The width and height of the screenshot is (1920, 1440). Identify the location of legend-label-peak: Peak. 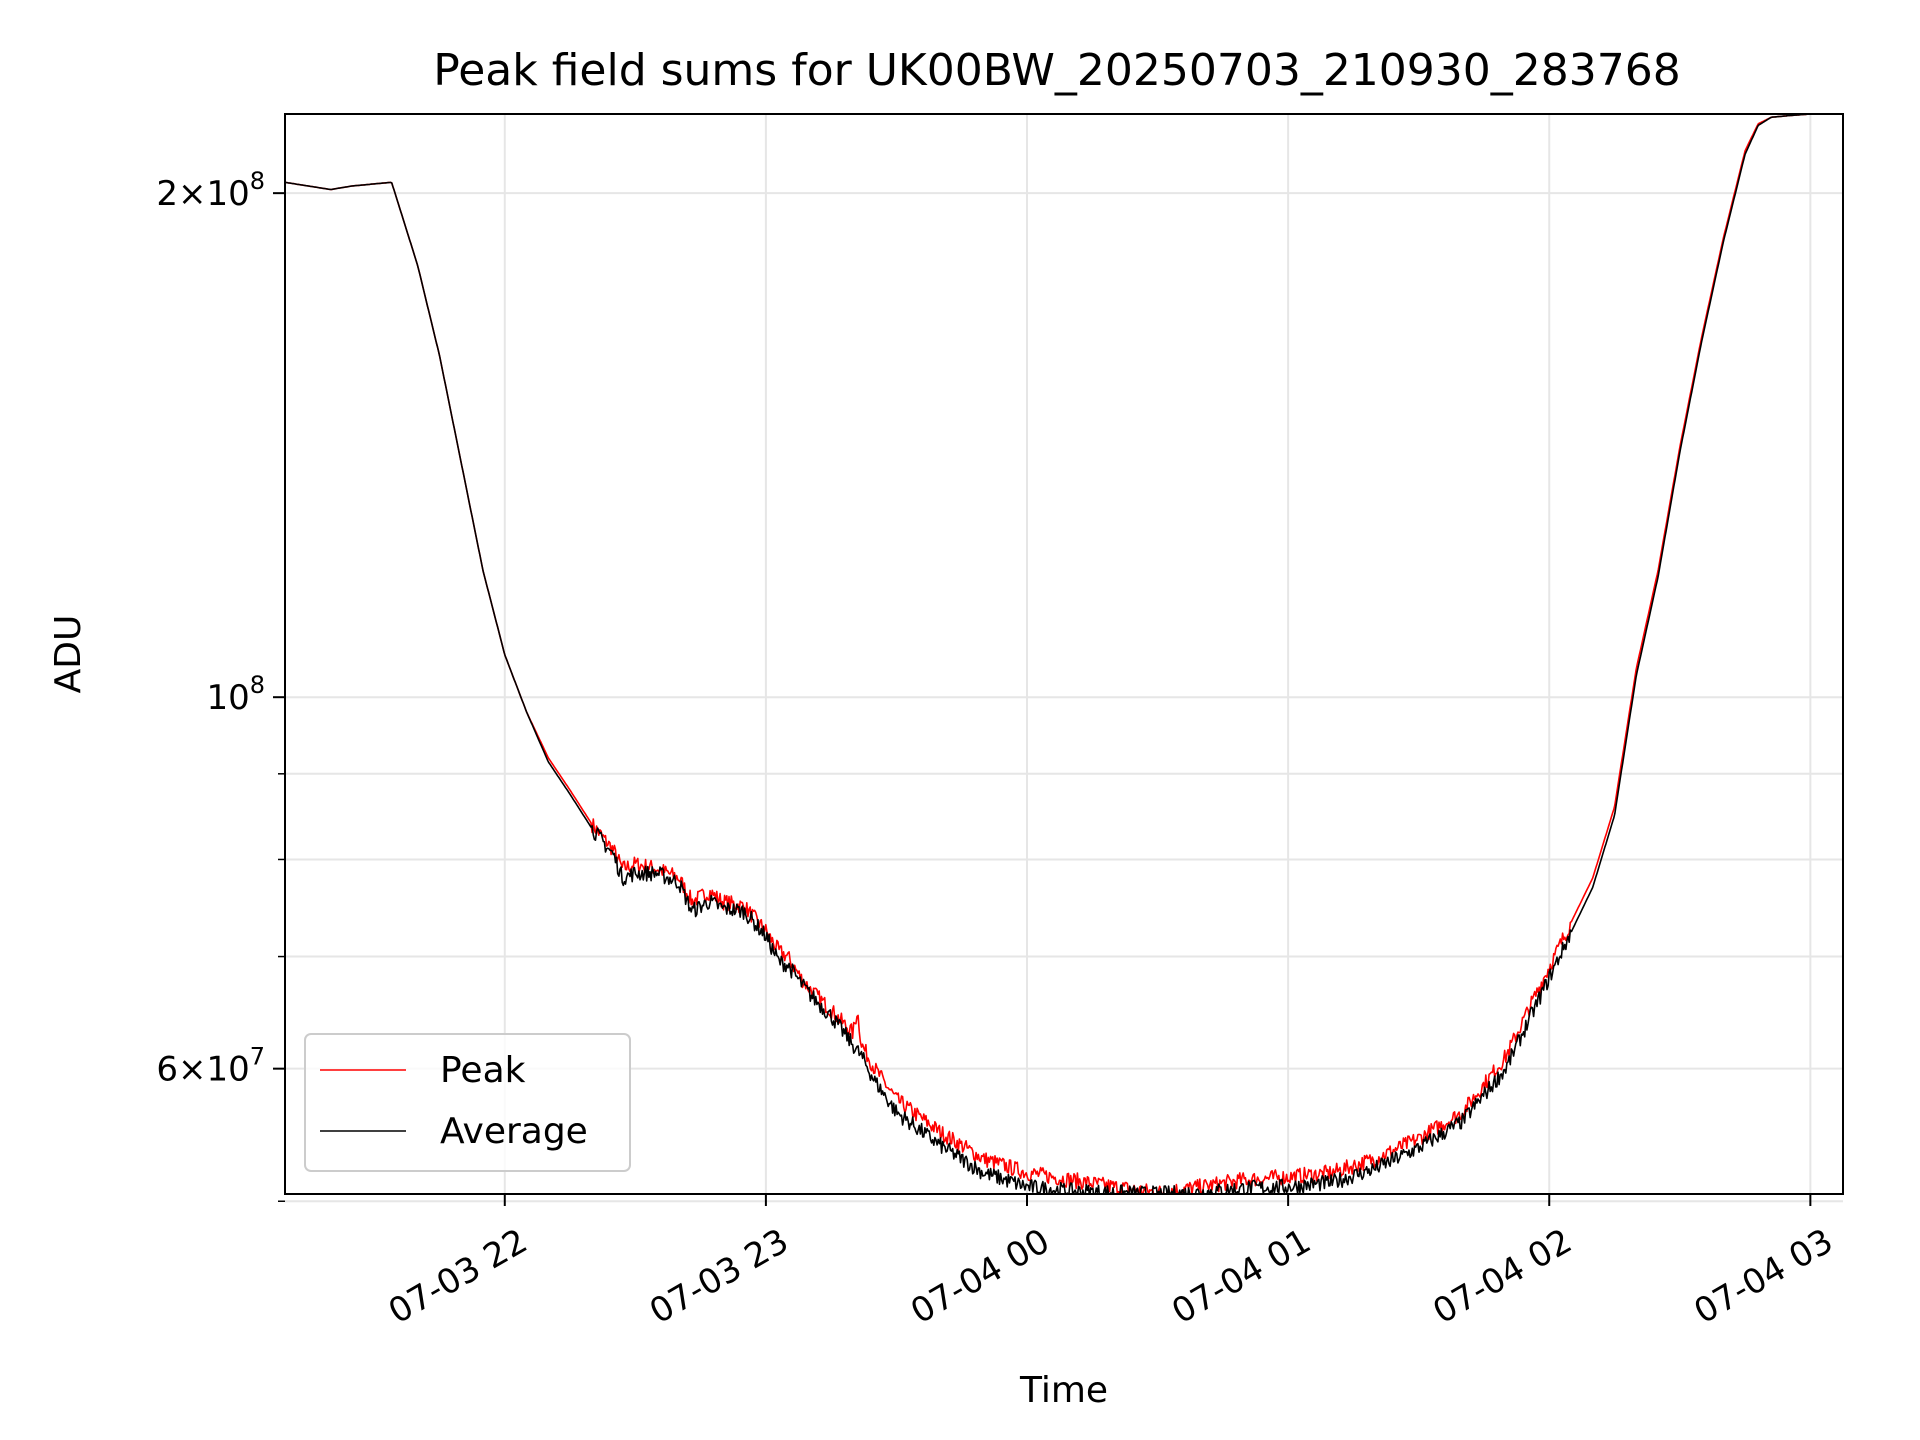
(483, 1070).